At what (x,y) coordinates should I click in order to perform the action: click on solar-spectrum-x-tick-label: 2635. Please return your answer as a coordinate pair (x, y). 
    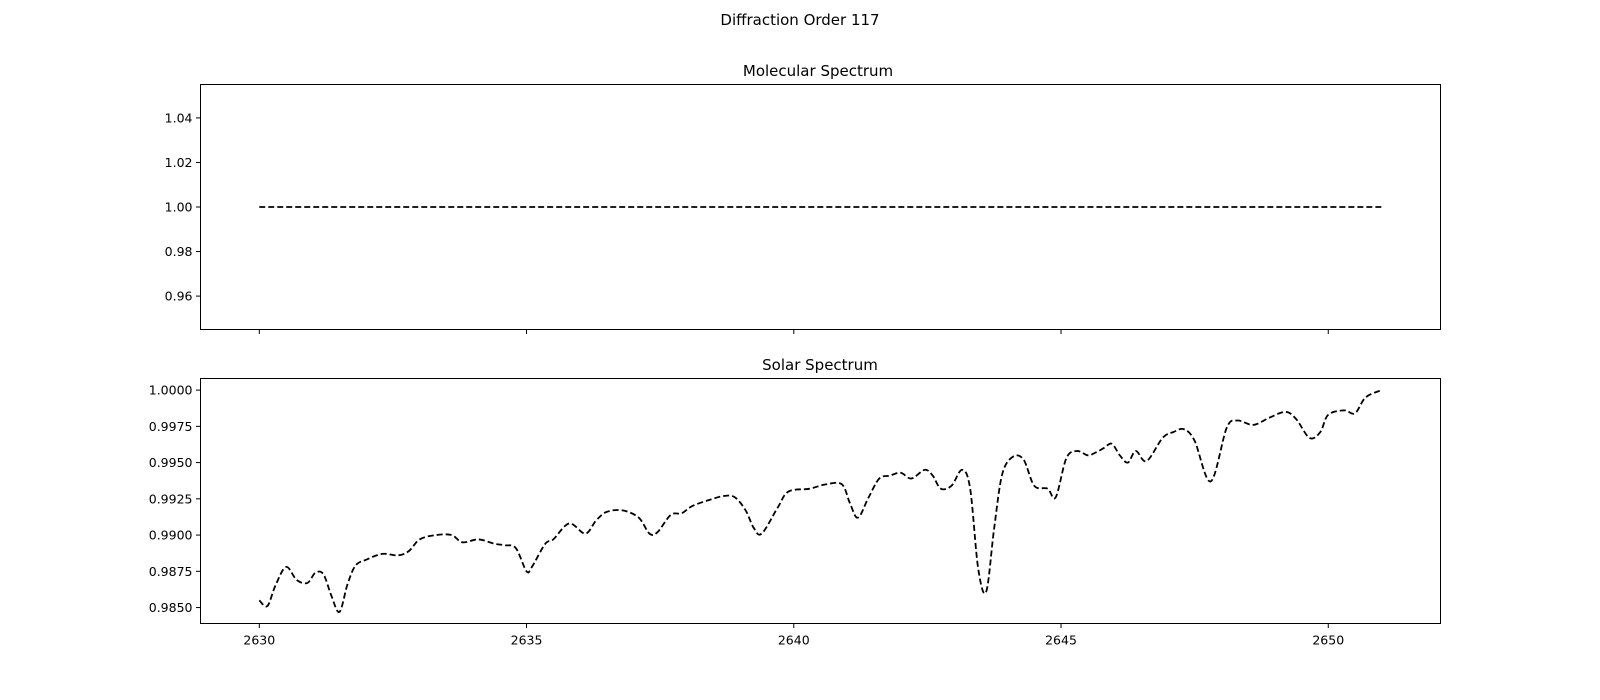
    Looking at the image, I should click on (527, 640).